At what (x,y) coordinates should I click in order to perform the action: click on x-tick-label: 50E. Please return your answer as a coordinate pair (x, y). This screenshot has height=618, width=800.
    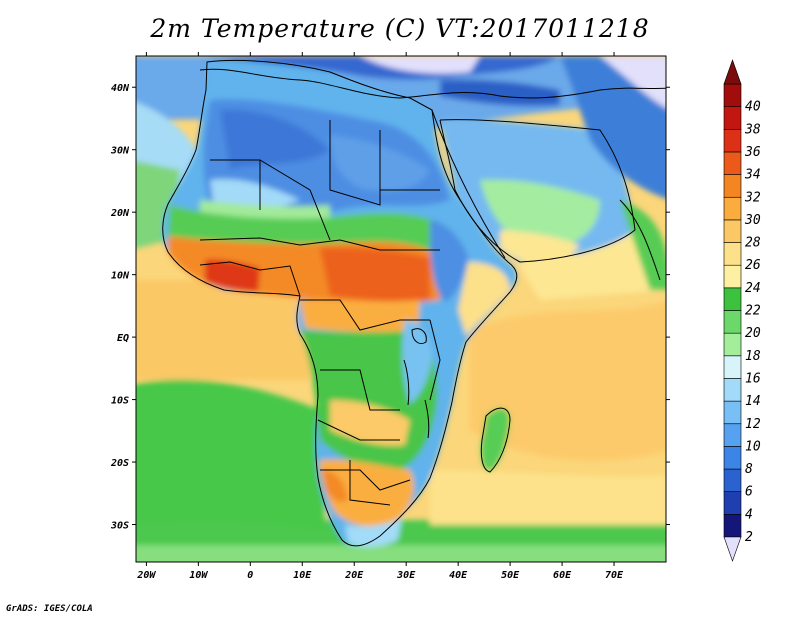
    Looking at the image, I should click on (510, 575).